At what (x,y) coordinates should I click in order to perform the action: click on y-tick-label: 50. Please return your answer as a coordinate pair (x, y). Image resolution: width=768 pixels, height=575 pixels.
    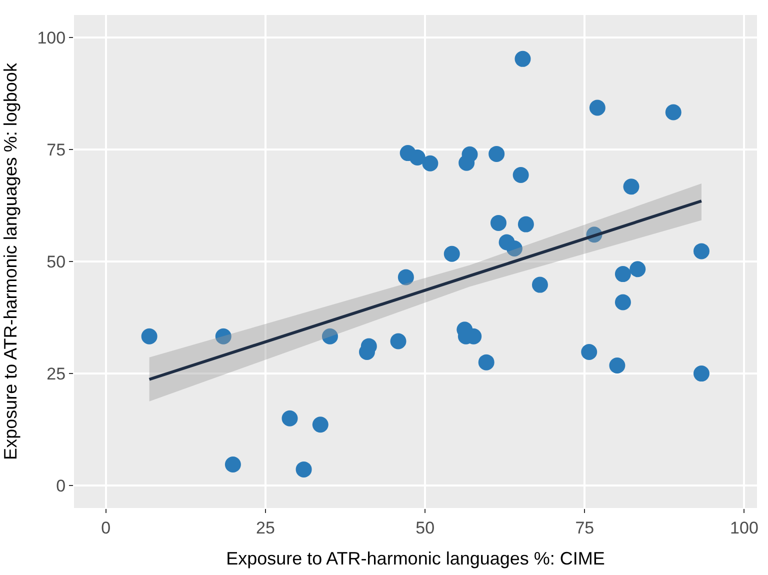
    Looking at the image, I should click on (56, 262).